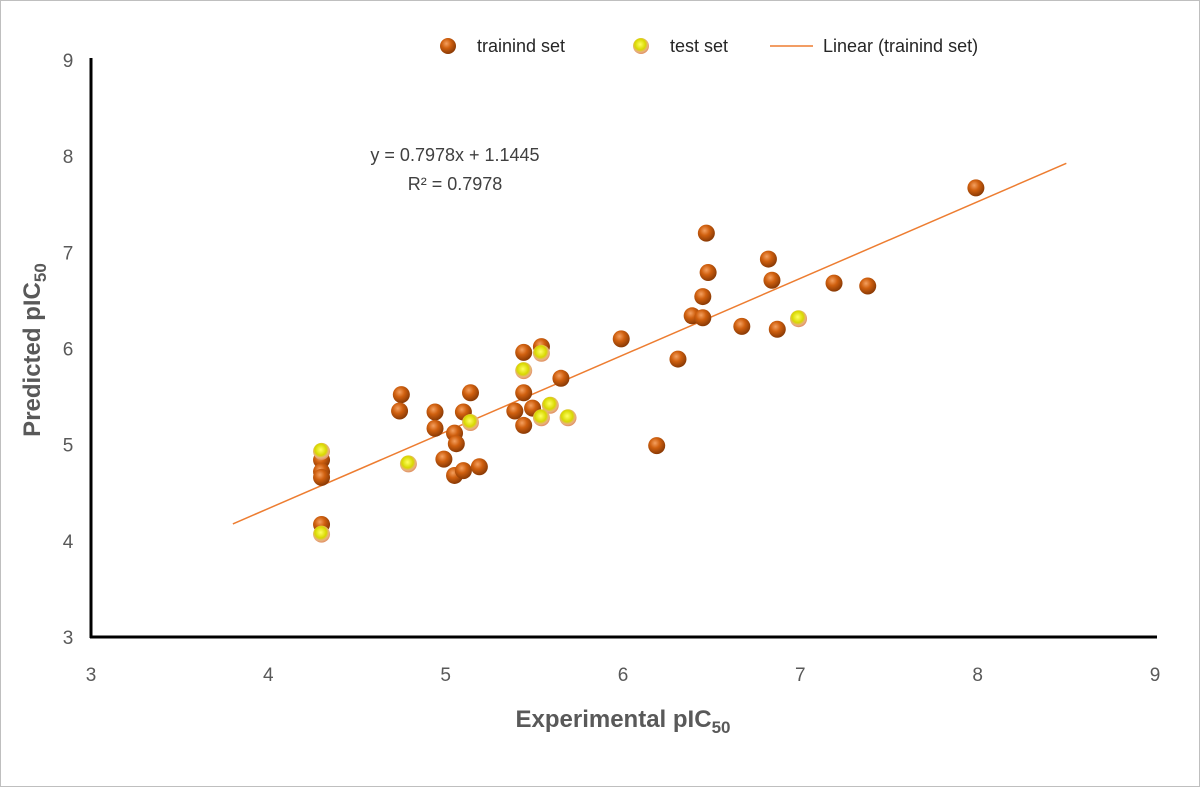  Describe the element at coordinates (445, 675) in the screenshot. I see `x-tick-label: 5` at that location.